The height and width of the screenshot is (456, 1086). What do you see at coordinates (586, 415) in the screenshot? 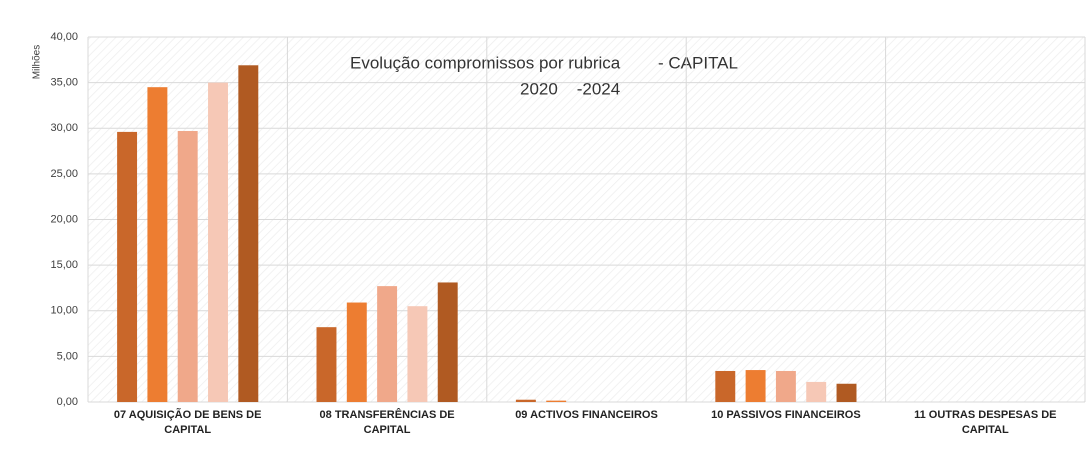
I see `x-tick-label: 09 ACTIVOS FINANCEIROS` at bounding box center [586, 415].